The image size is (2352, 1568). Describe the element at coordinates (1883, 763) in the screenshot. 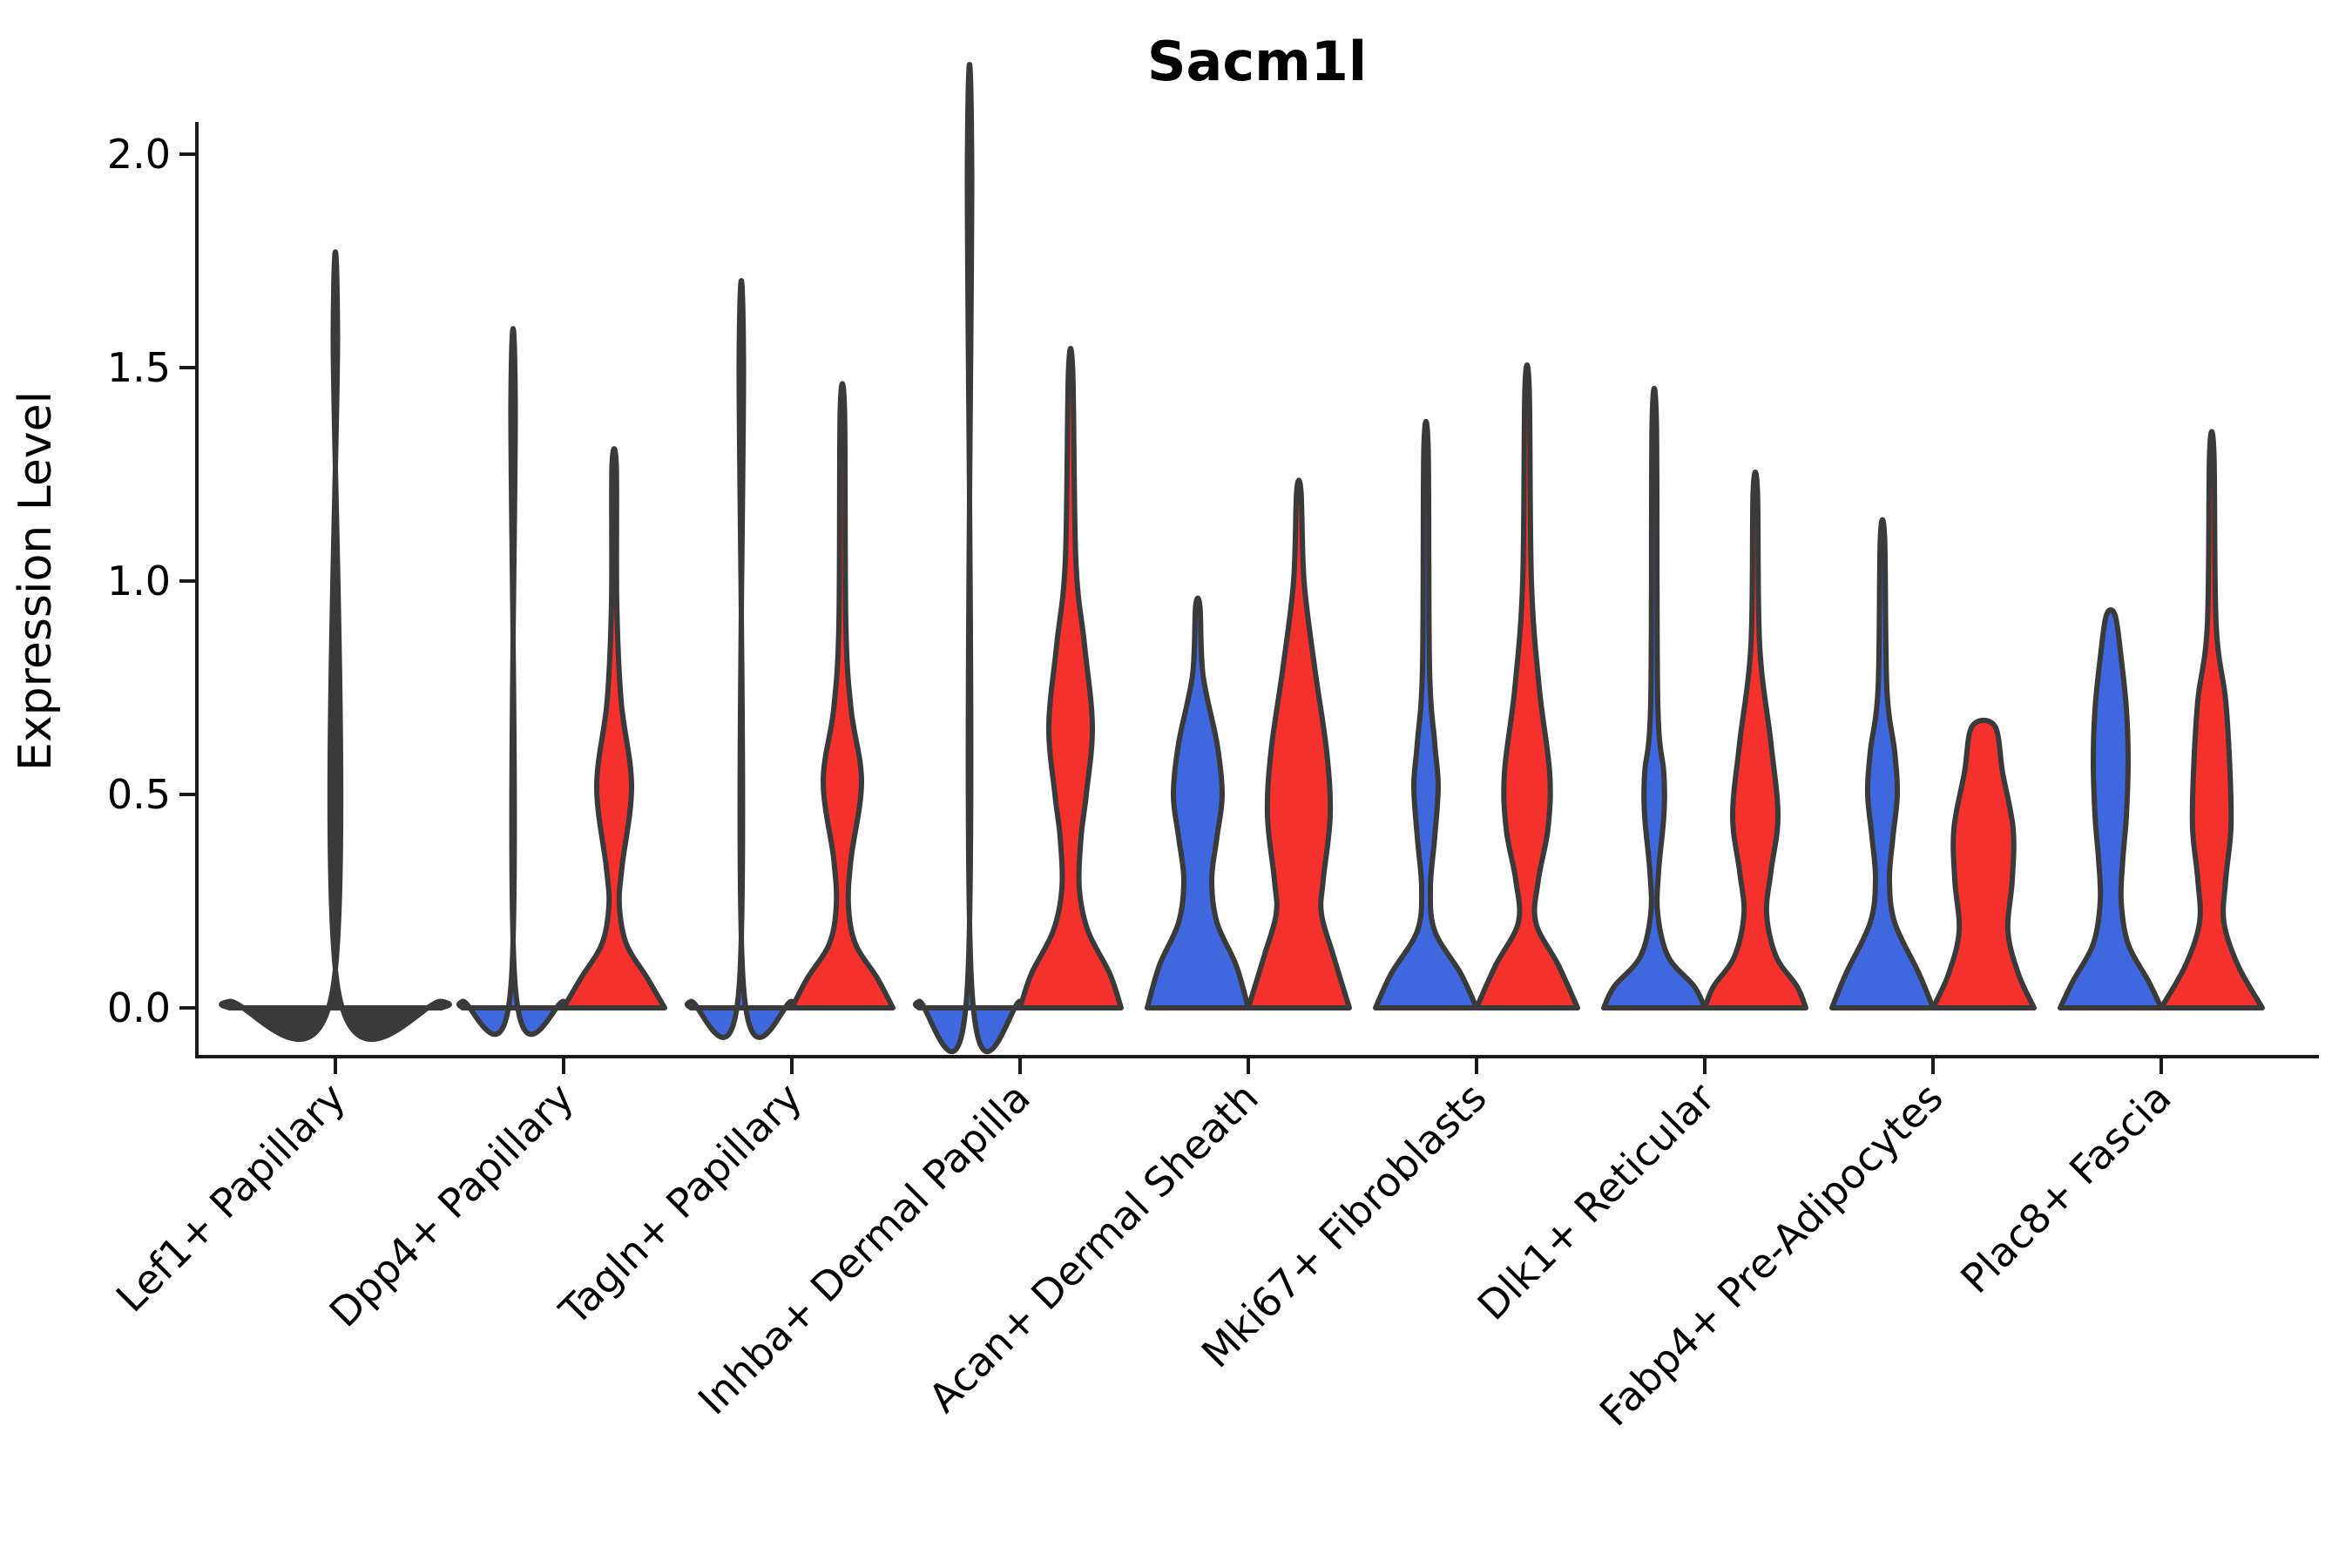

I see `violin-fabp4-pre-adipocytes-blue` at that location.